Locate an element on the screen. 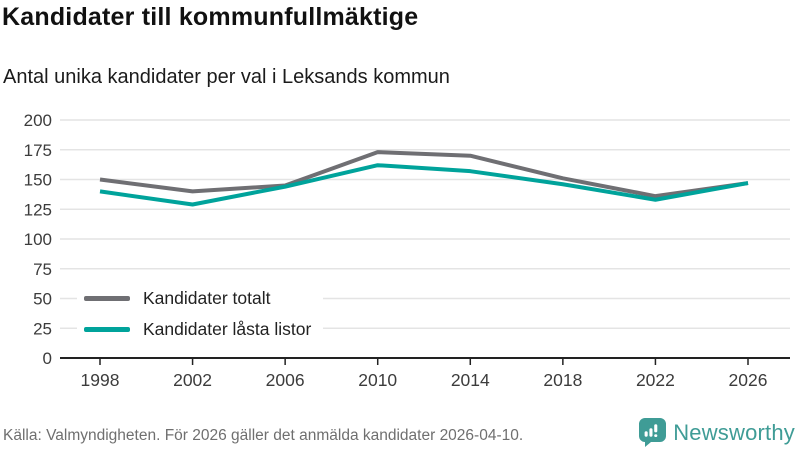 The width and height of the screenshot is (800, 450). svg-text: 75 is located at coordinates (42, 269).